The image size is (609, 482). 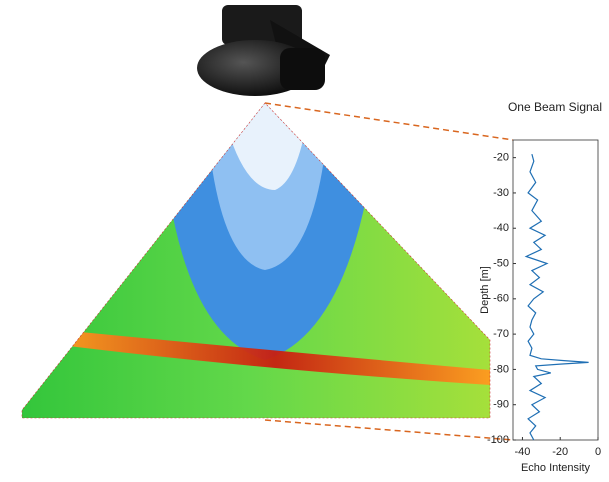 What do you see at coordinates (556, 297) in the screenshot?
I see `signal-line` at bounding box center [556, 297].